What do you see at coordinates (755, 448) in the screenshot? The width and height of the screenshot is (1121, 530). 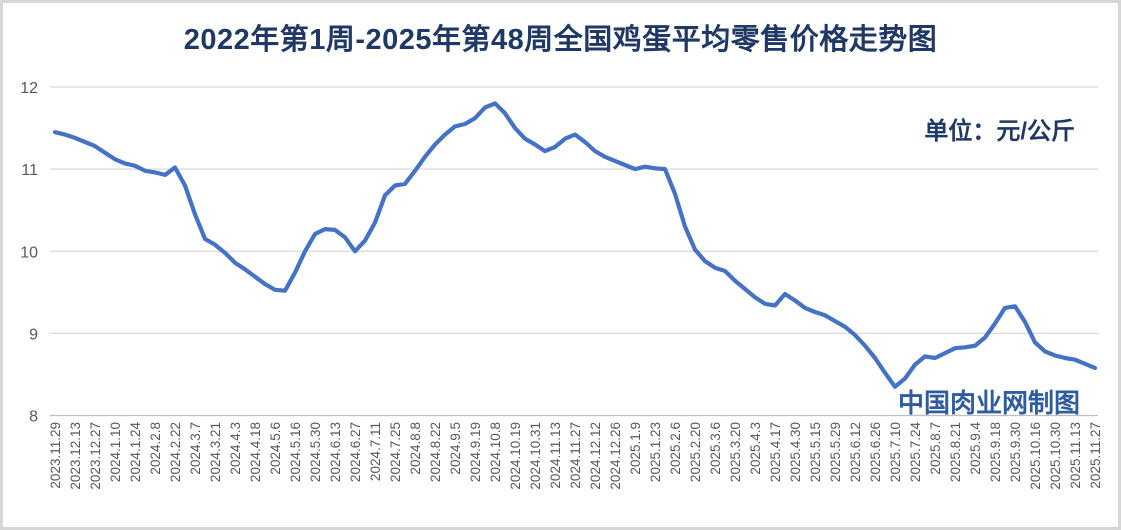 I see `x-tick-label: 2025.4.3` at bounding box center [755, 448].